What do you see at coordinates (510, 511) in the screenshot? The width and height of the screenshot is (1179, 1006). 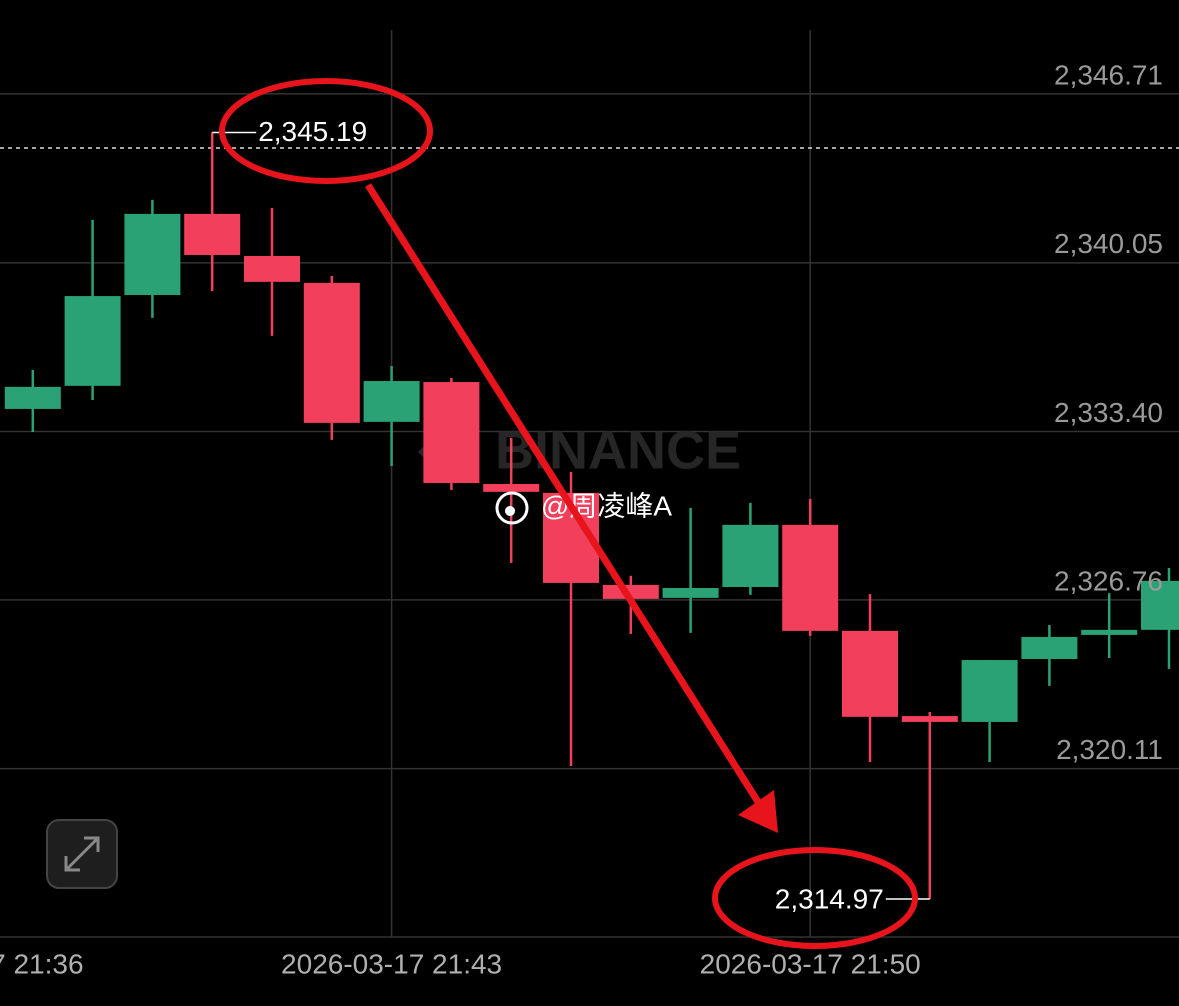 I see `weibo-icon-dot` at bounding box center [510, 511].